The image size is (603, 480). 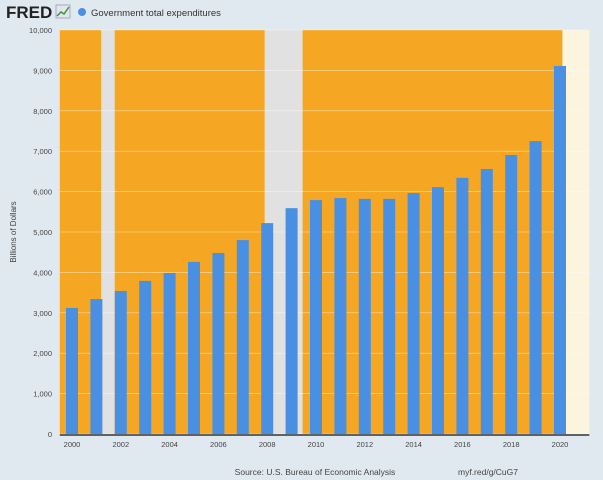 What do you see at coordinates (42, 70) in the screenshot?
I see `y-tick-label: 9,000` at bounding box center [42, 70].